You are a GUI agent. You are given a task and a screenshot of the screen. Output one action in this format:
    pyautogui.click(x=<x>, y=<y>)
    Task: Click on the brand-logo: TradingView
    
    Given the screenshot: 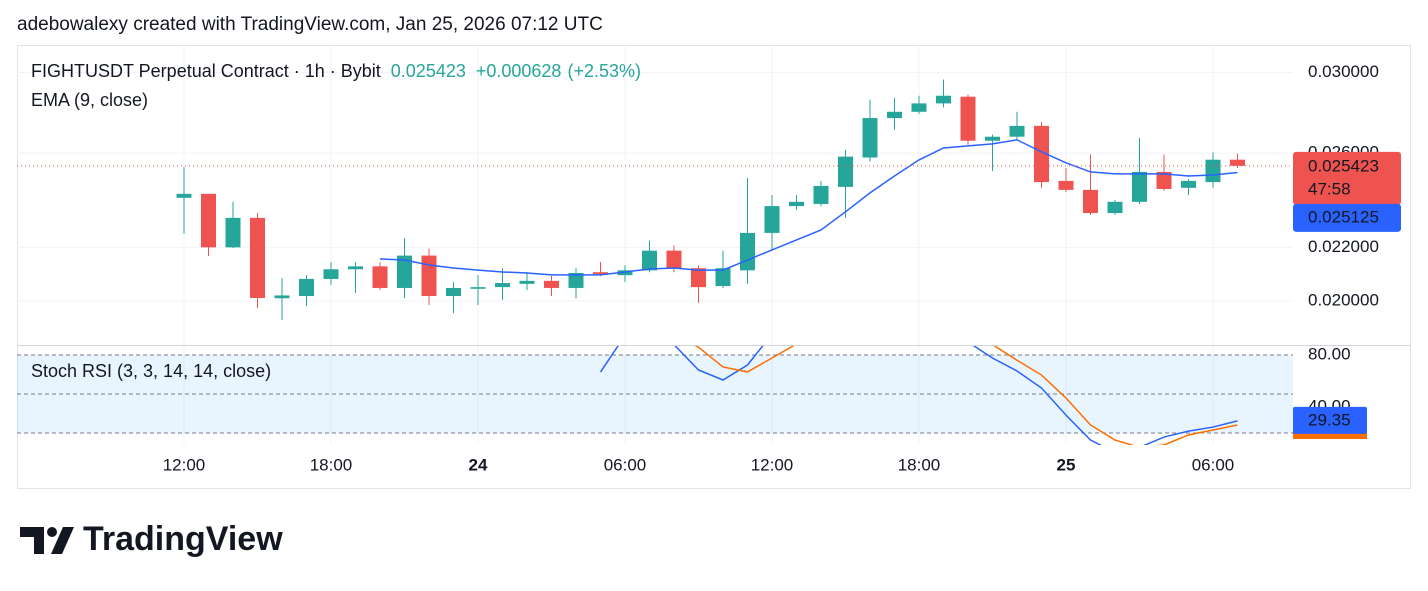 What is the action you would take?
    pyautogui.click(x=151, y=539)
    